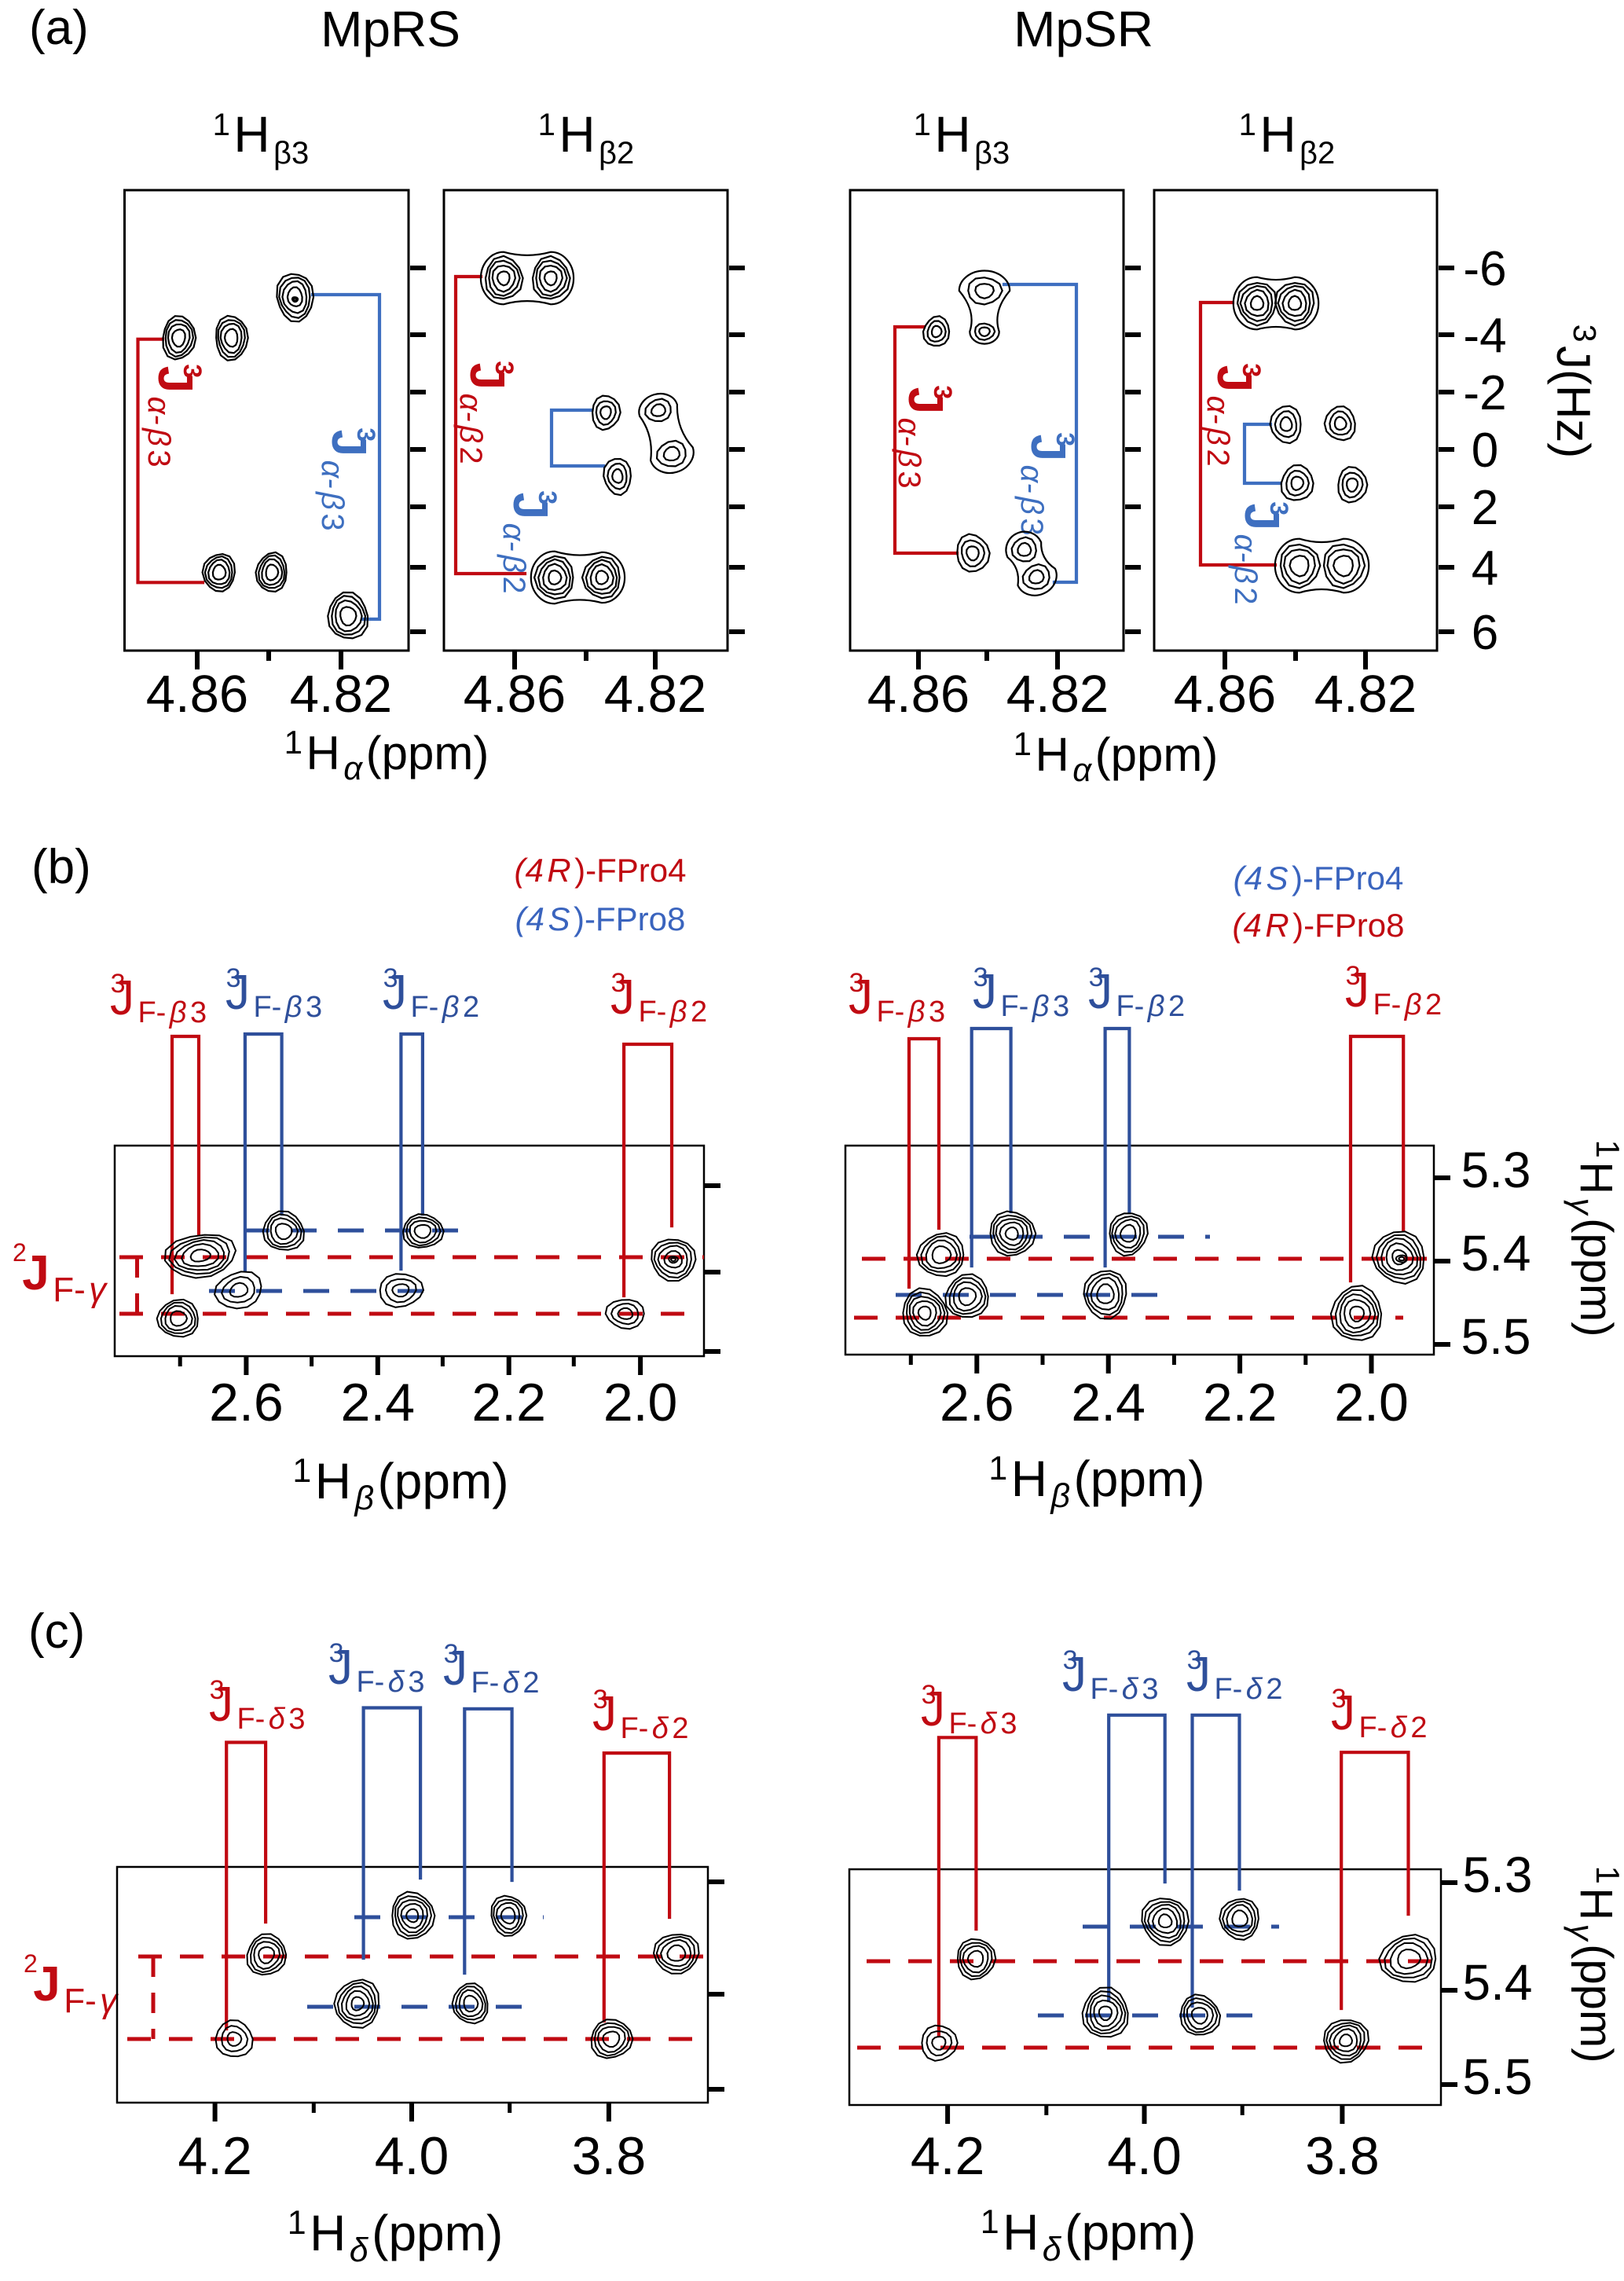  I want to click on svg-text: (4 R )-FPro8, so click(1319, 925).